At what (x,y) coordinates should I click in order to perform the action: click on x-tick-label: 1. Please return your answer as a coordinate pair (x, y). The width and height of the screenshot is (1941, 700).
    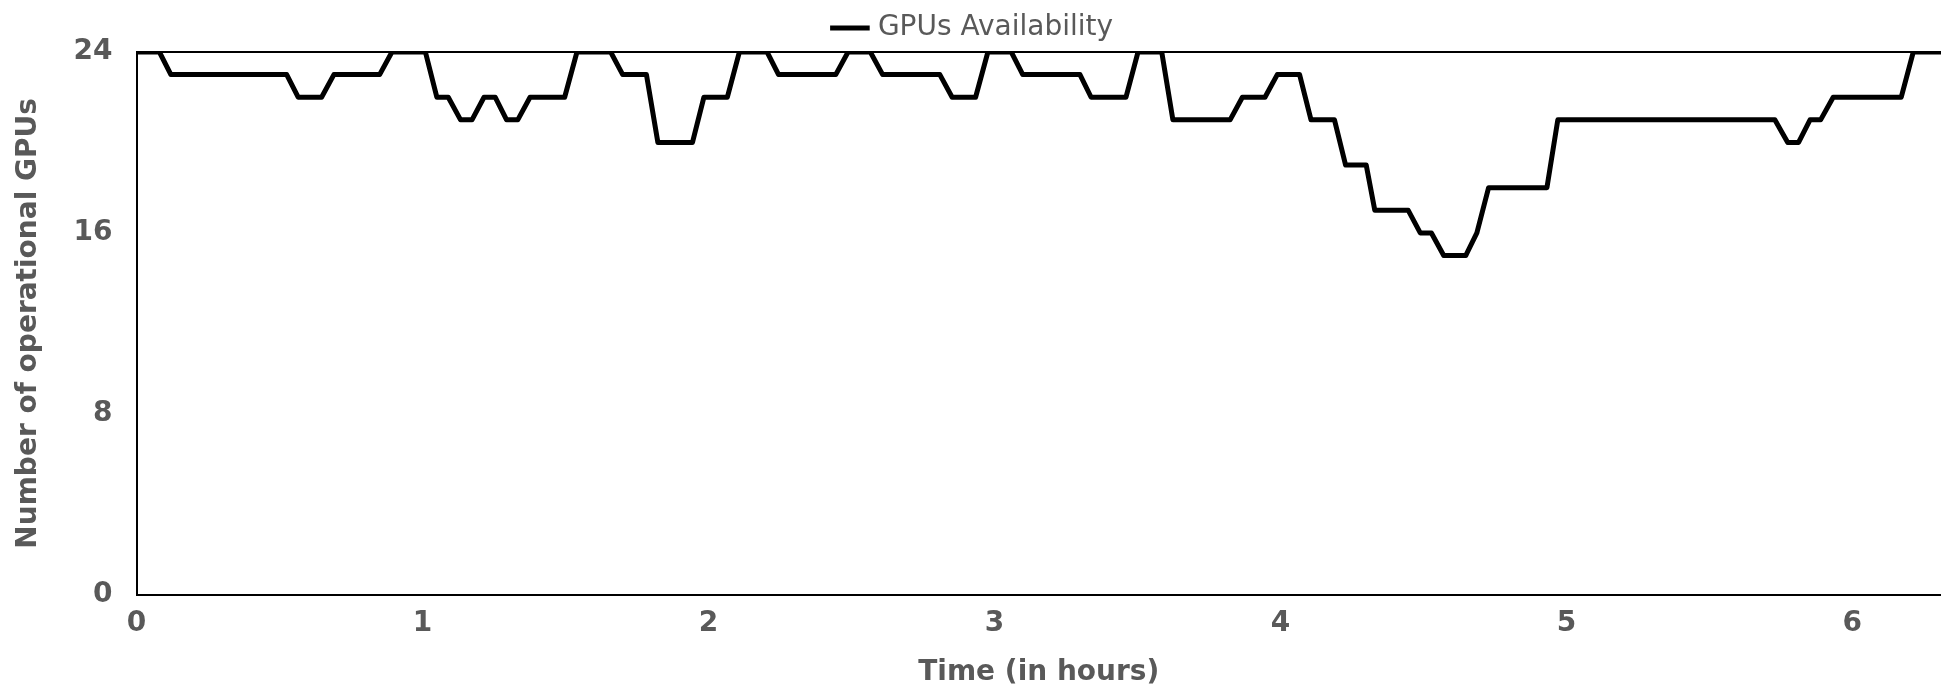
    Looking at the image, I should click on (422, 621).